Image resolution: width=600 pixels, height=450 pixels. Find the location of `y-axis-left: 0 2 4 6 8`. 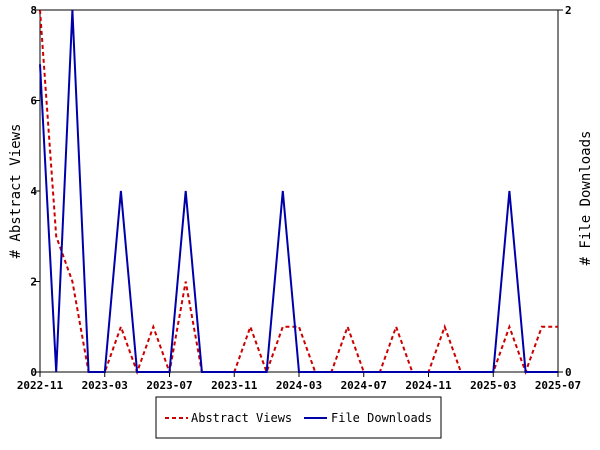

y-axis-left: 0 2 4 6 8 is located at coordinates (35, 191).